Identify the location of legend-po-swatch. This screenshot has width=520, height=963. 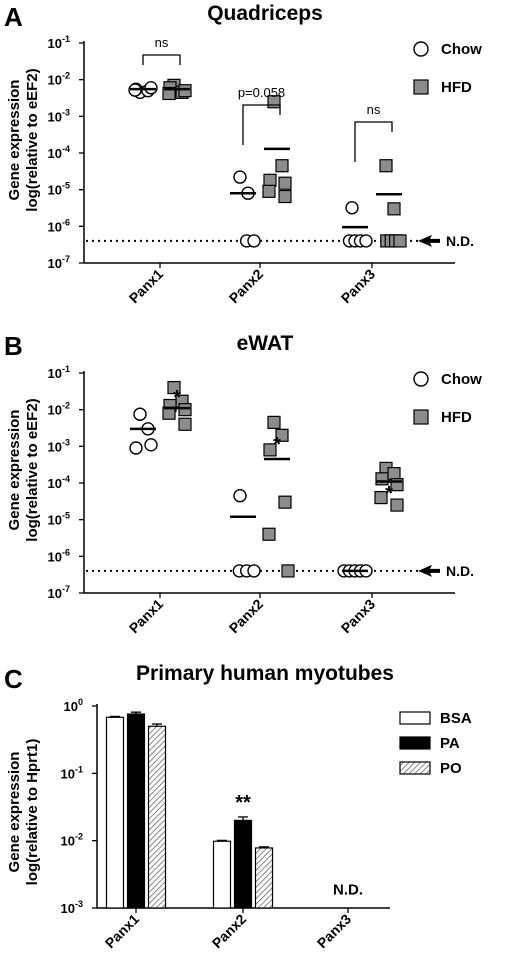
(415, 768).